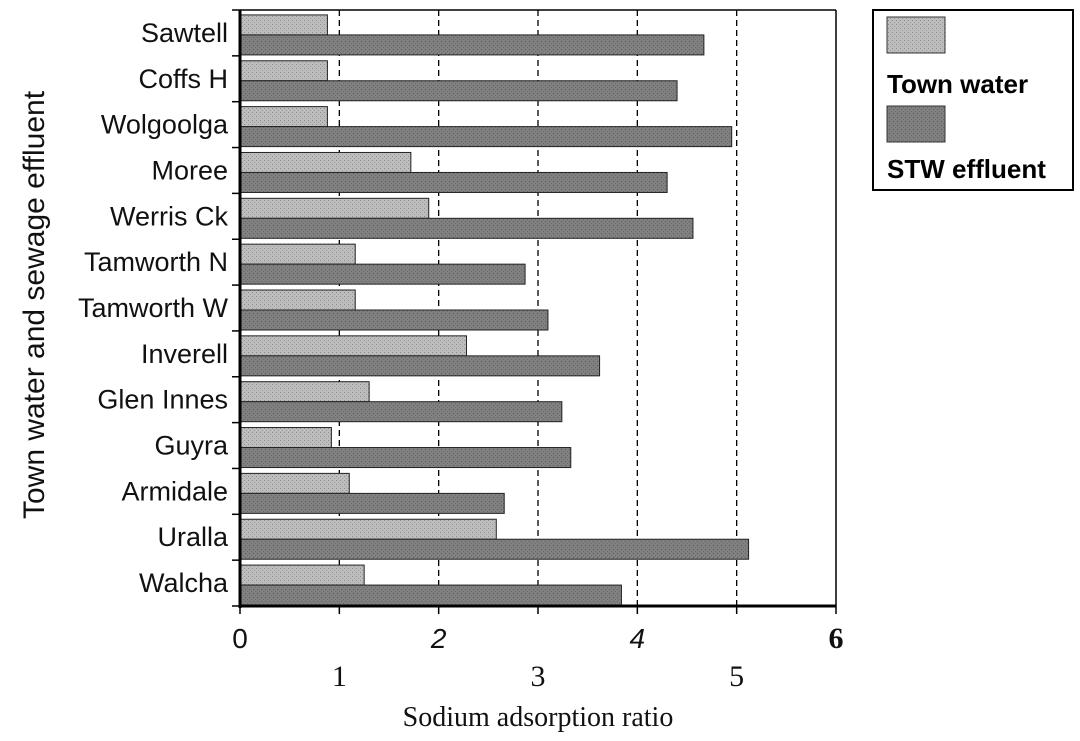  Describe the element at coordinates (486, 137) in the screenshot. I see `bar-stw-effluent-wolgoolga` at that location.